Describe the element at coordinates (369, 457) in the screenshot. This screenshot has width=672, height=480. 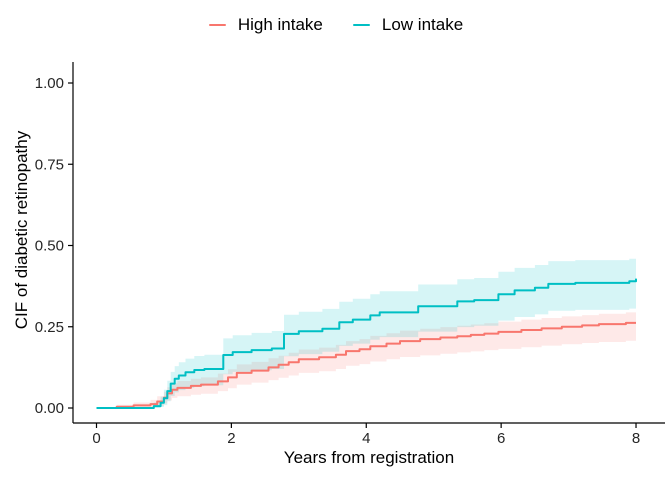
I see `x-axis-title: Years from registration` at that location.